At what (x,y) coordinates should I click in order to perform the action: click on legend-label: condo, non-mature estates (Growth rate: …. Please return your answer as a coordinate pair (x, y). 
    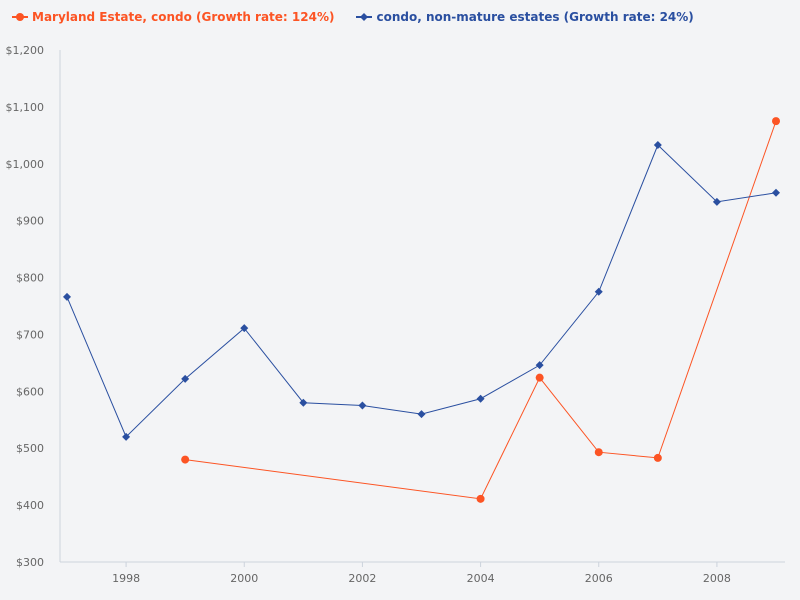
    Looking at the image, I should click on (535, 17).